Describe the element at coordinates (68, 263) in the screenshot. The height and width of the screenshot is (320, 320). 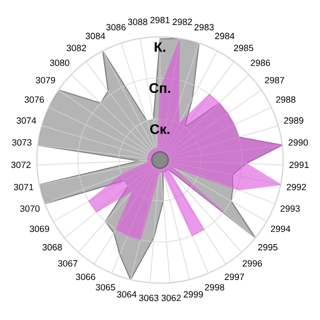
I see `spoke-label: 3067` at that location.